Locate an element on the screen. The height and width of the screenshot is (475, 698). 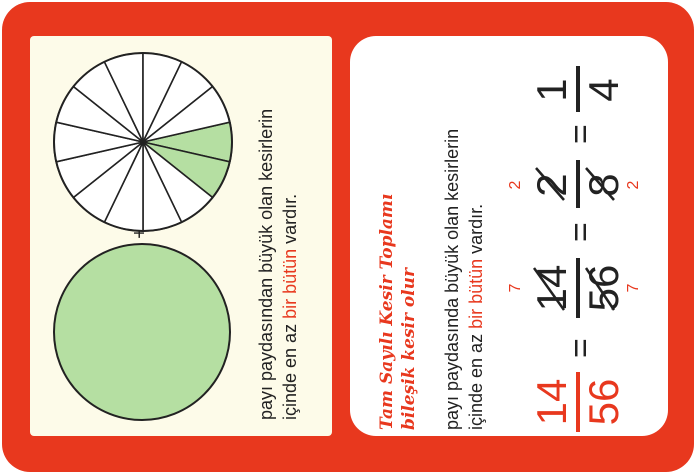
left-text-line2: içinde en az bir bütün vardır. is located at coordinates (290, 307).